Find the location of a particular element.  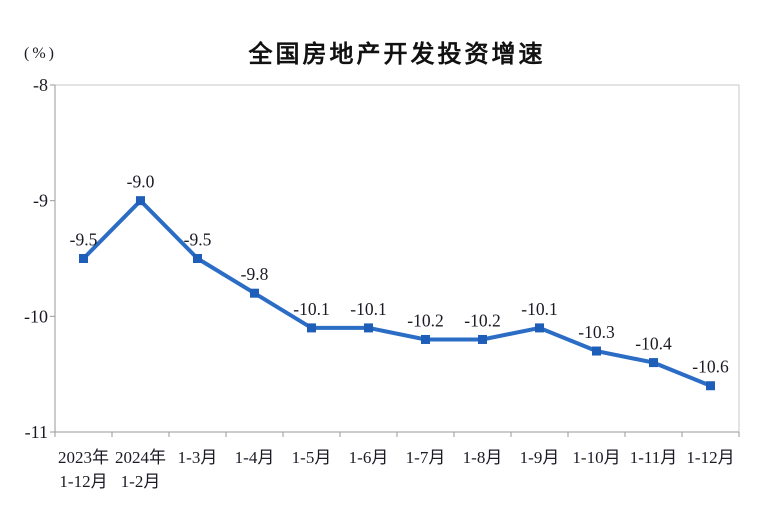

data-point-label: -10.4 is located at coordinates (653, 344).